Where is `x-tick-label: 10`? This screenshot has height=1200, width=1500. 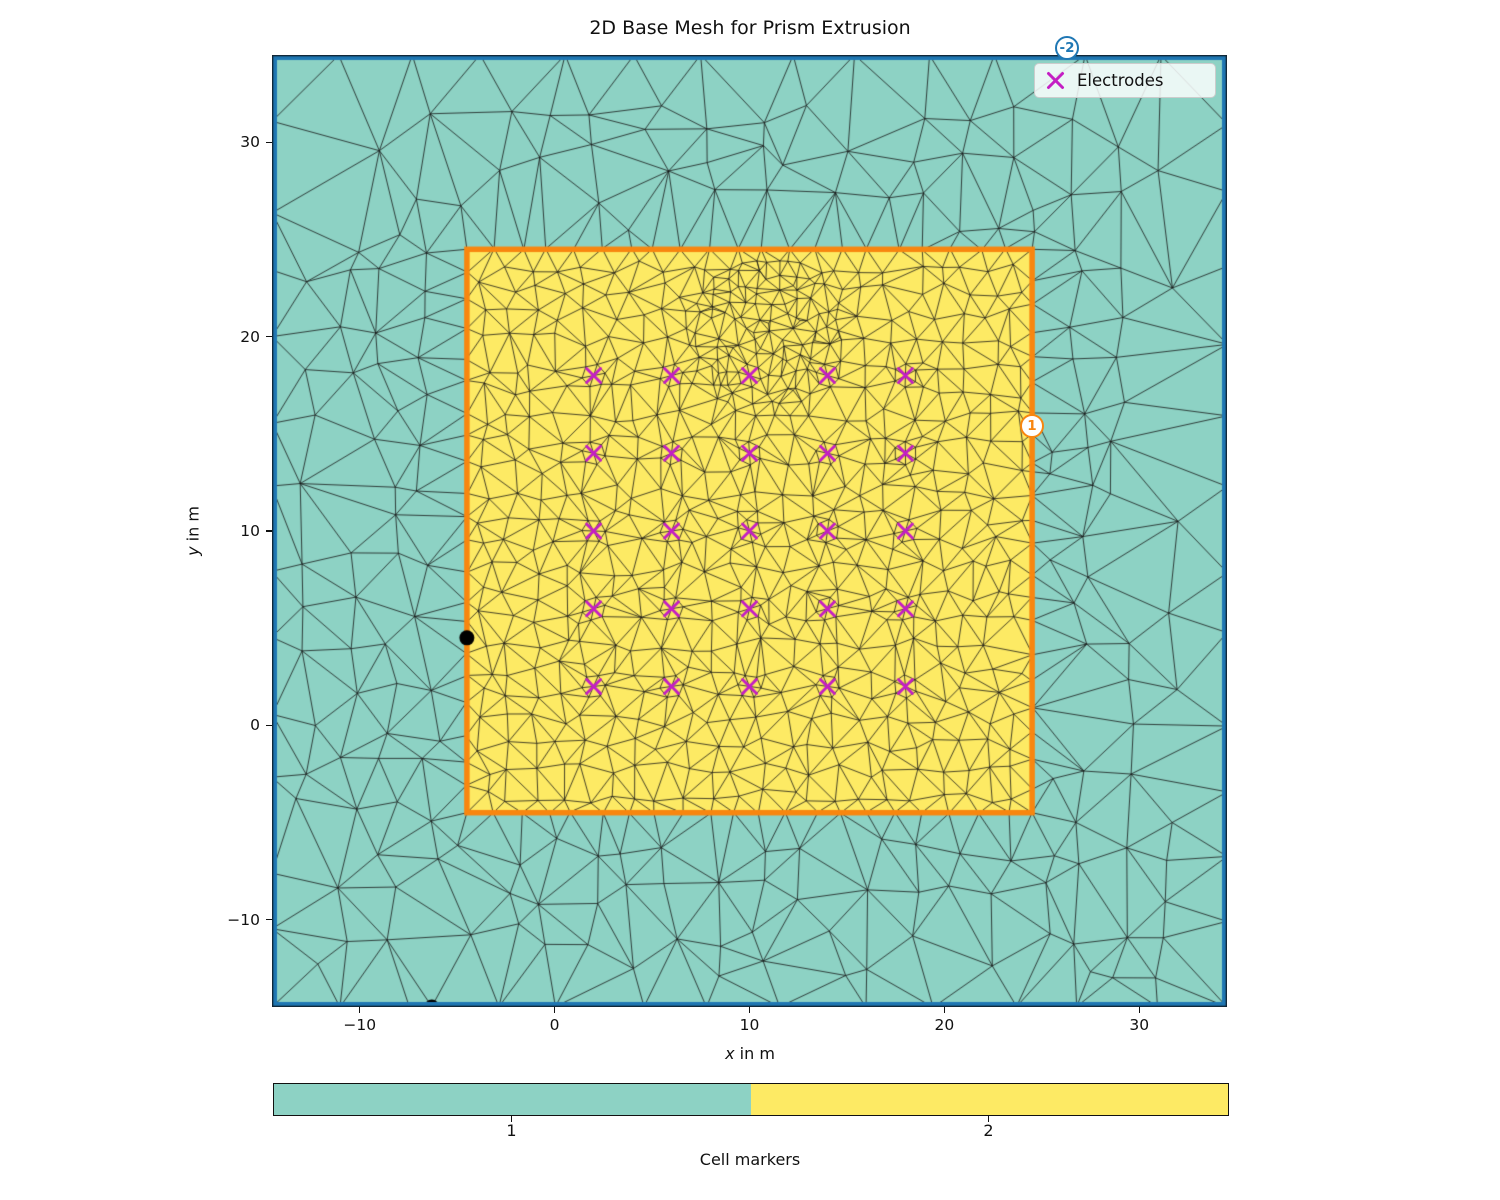 x-tick-label: 10 is located at coordinates (749, 1025).